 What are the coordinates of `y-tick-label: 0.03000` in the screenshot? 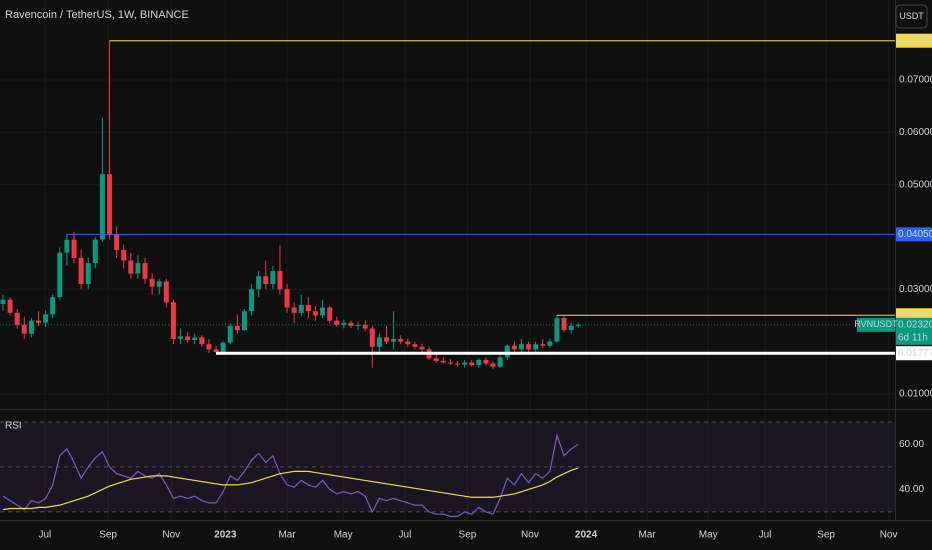 It's located at (915, 289).